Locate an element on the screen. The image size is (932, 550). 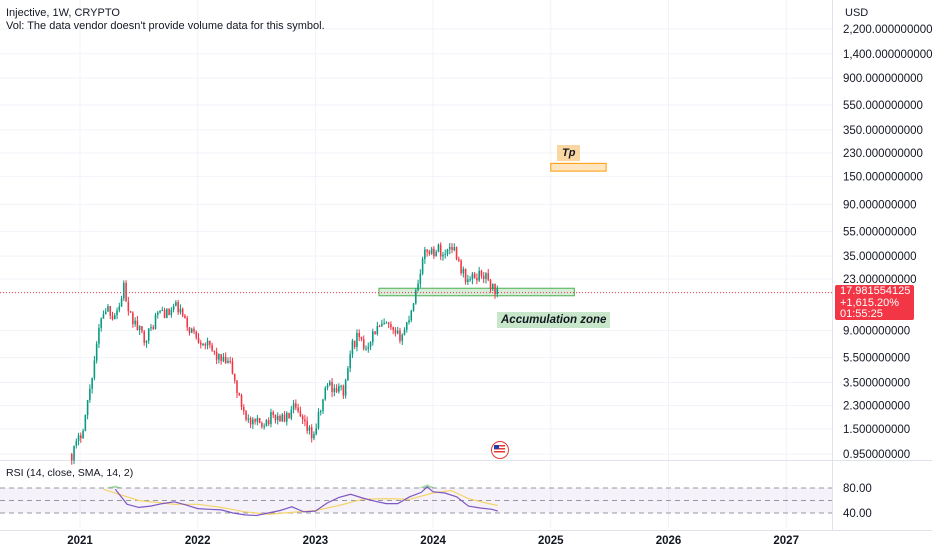
tp-label: Tp is located at coordinates (569, 153).